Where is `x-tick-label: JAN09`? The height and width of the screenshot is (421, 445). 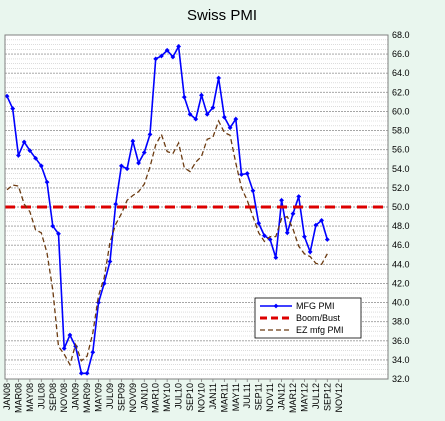
x-tick-label: JAN09 is located at coordinates (76, 396).